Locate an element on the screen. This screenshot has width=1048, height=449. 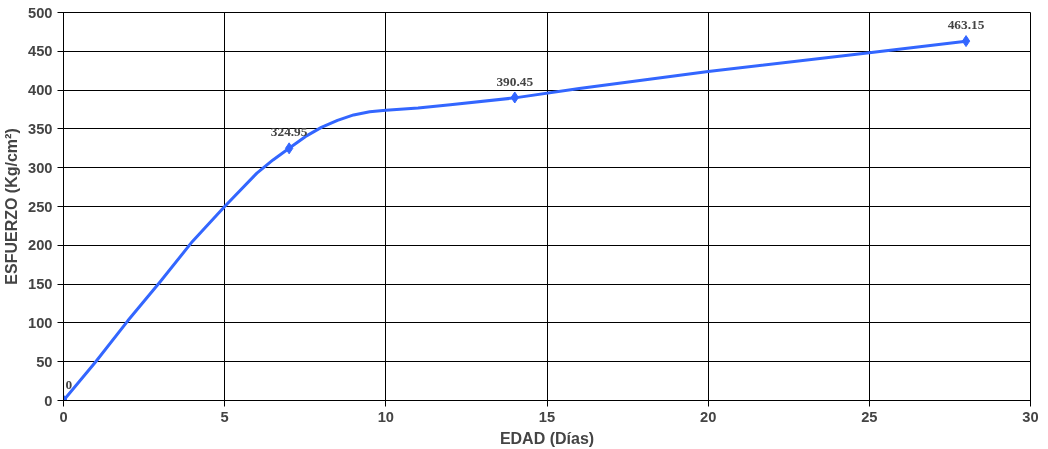
y-tick-label: 450 is located at coordinates (40, 51).